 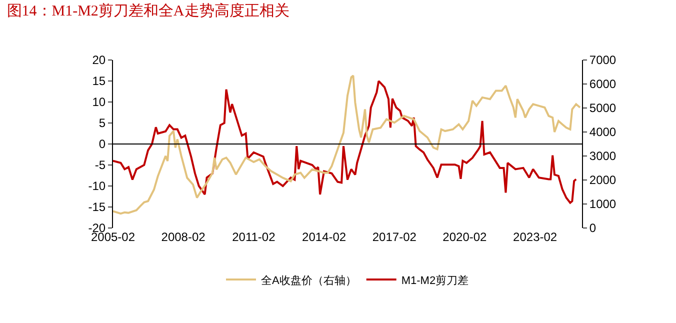 I want to click on legend-label: M1-M2剪刀差, so click(x=435, y=280).